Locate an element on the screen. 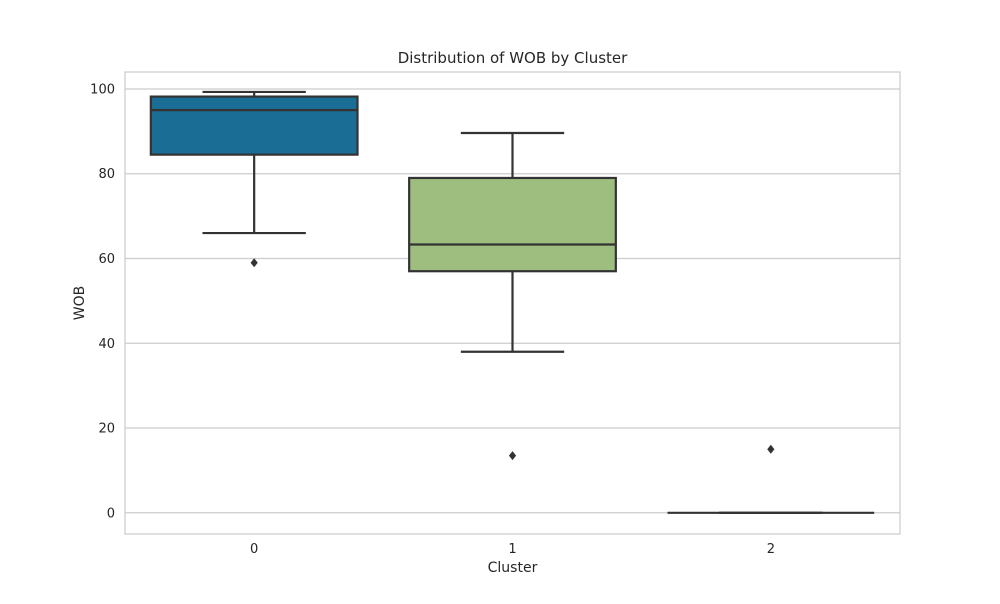  y-tick-label: 60 is located at coordinates (106, 259).